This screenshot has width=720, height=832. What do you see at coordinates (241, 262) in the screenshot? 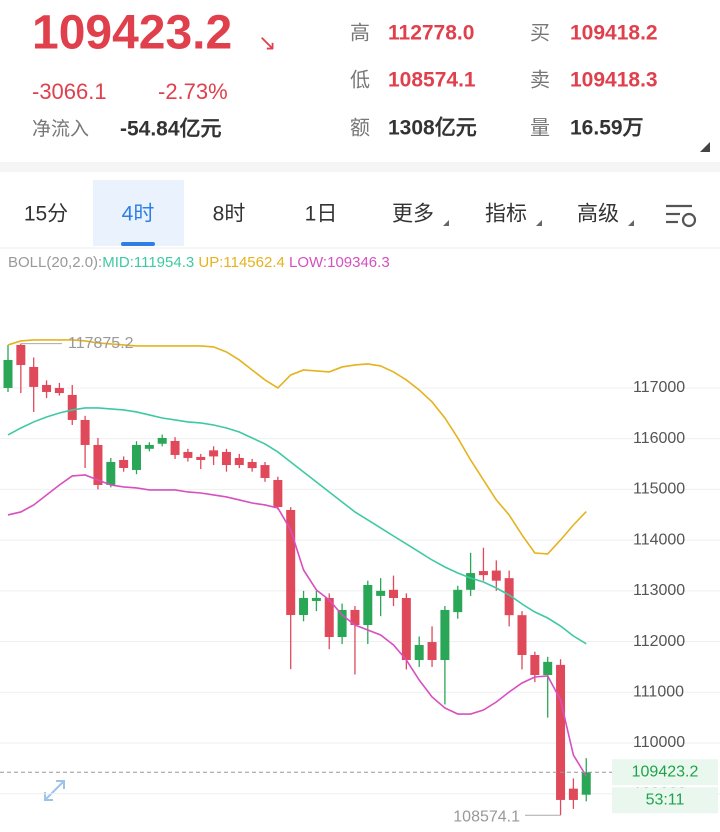
I see `legend-entry: UP:114562.4` at bounding box center [241, 262].